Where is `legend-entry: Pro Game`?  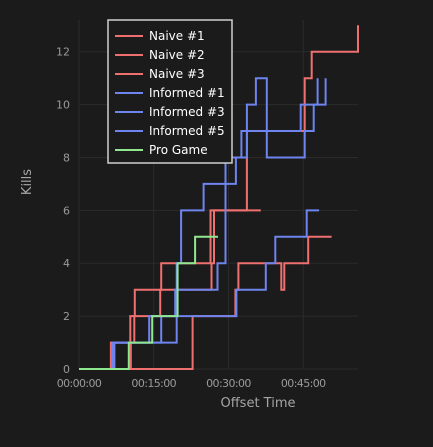
legend-entry: Pro Game is located at coordinates (178, 150).